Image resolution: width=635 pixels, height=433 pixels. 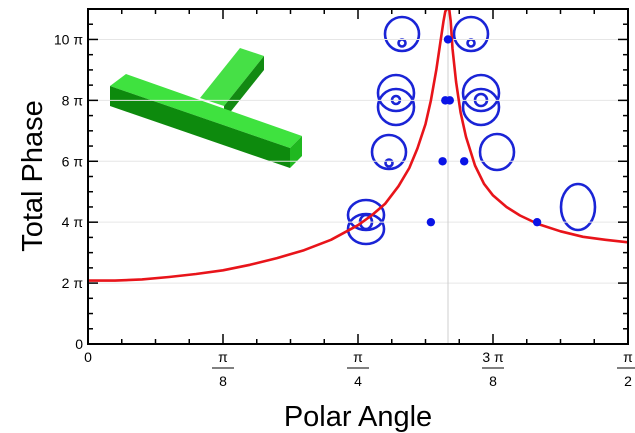 I want to click on points-layer, so click(x=484, y=131).